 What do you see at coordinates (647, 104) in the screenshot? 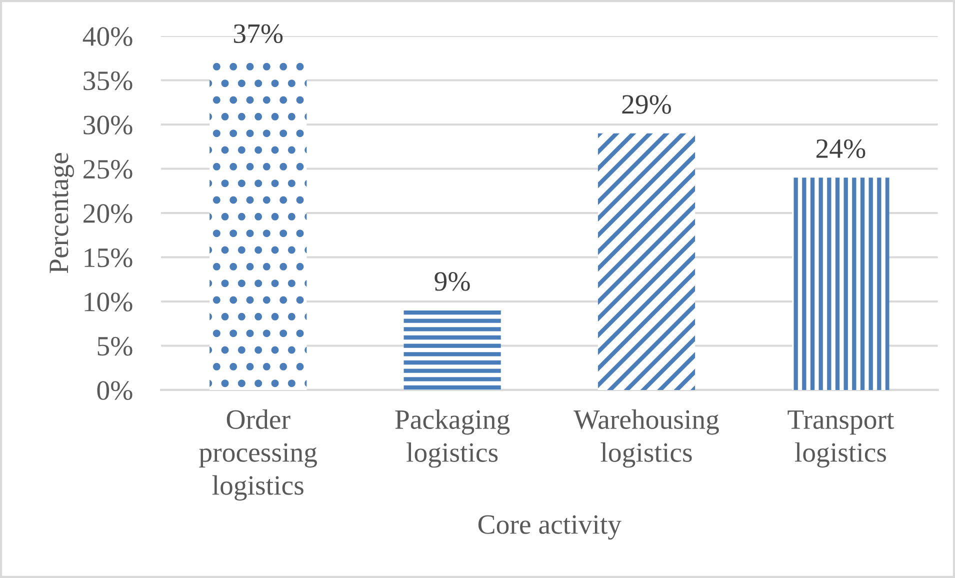
I see `data-label: 29%` at bounding box center [647, 104].